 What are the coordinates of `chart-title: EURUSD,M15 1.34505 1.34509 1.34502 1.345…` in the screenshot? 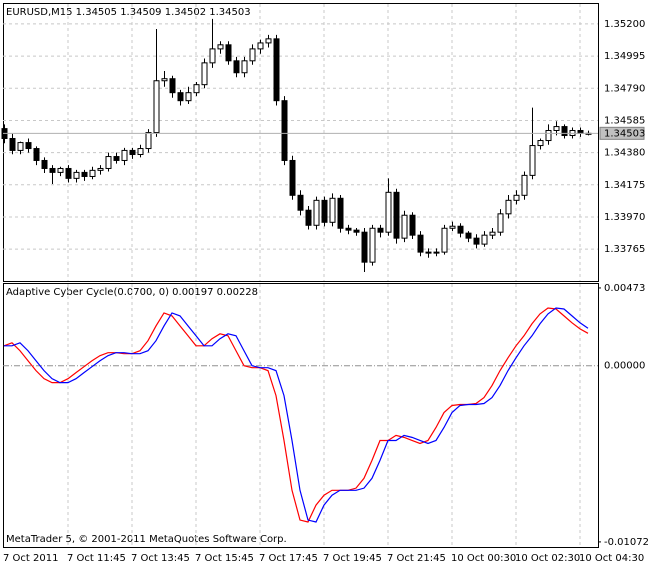 It's located at (128, 12).